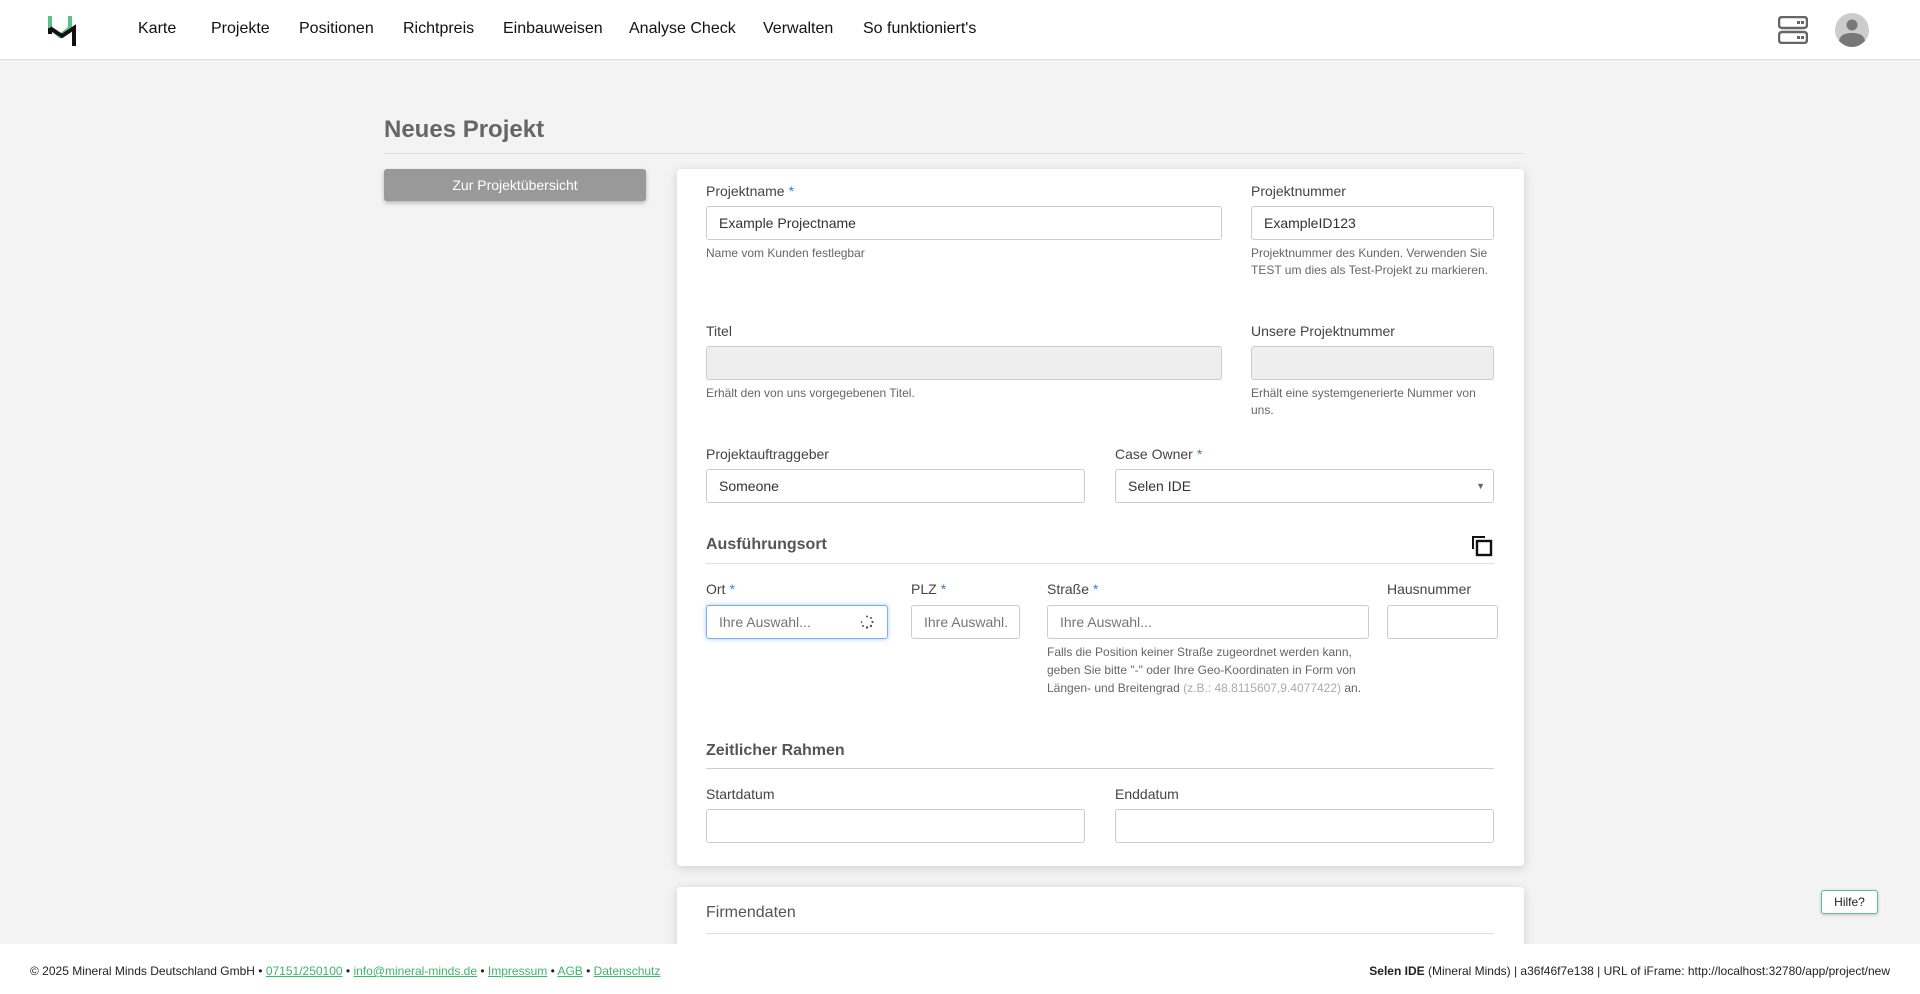 This screenshot has height=994, width=1920. What do you see at coordinates (157, 28) in the screenshot?
I see `nav-karte: Karte` at bounding box center [157, 28].